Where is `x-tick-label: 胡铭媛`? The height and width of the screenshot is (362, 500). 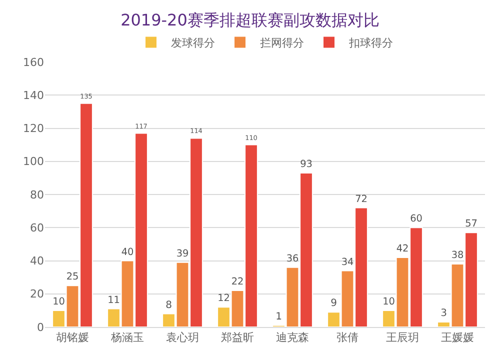 x-tick-label: 胡铭媛 is located at coordinates (72, 337).